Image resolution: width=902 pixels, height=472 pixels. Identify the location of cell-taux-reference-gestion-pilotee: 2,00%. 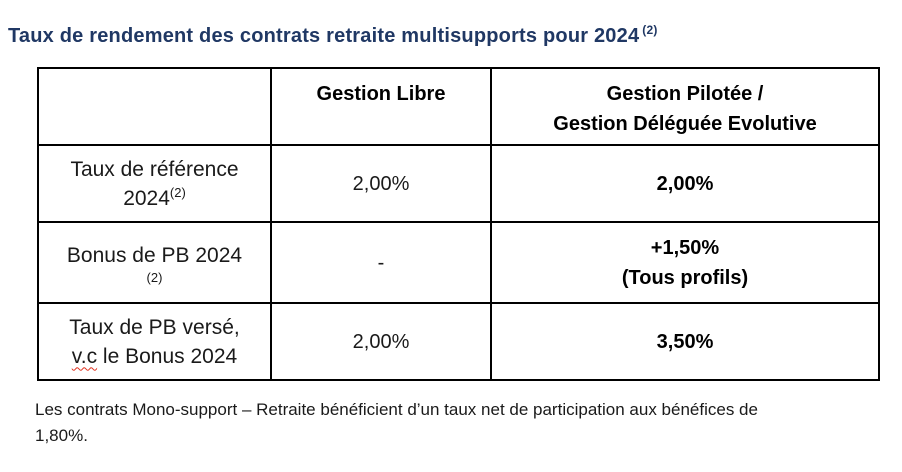
(685, 183).